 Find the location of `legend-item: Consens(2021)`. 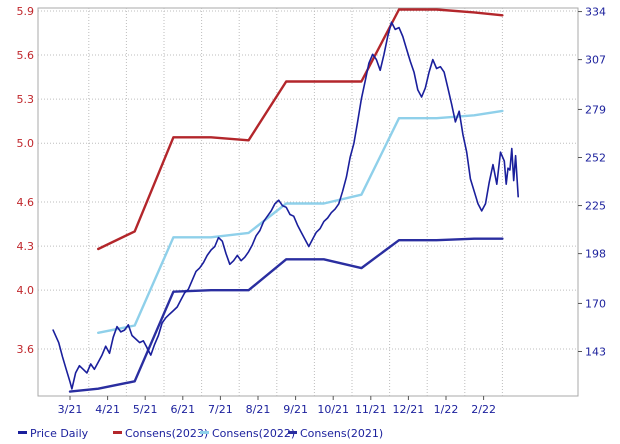

legend-item: Consens(2021) is located at coordinates (335, 433).